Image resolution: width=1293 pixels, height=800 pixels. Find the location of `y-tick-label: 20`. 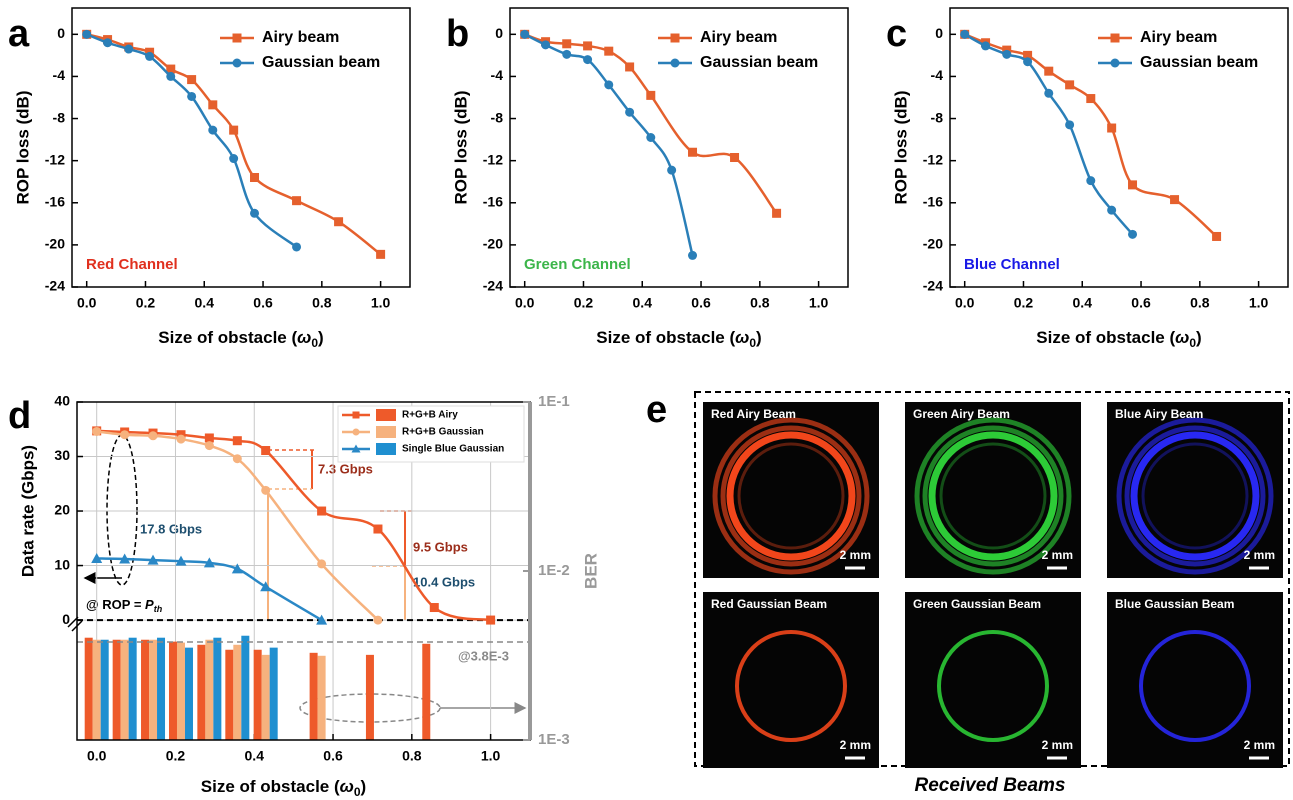

y-tick-label: 20 is located at coordinates (62, 510).